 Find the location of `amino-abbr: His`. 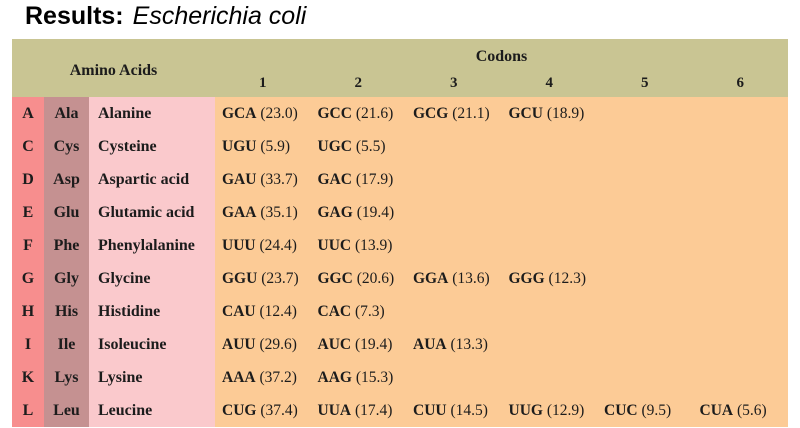

amino-abbr: His is located at coordinates (66, 311).